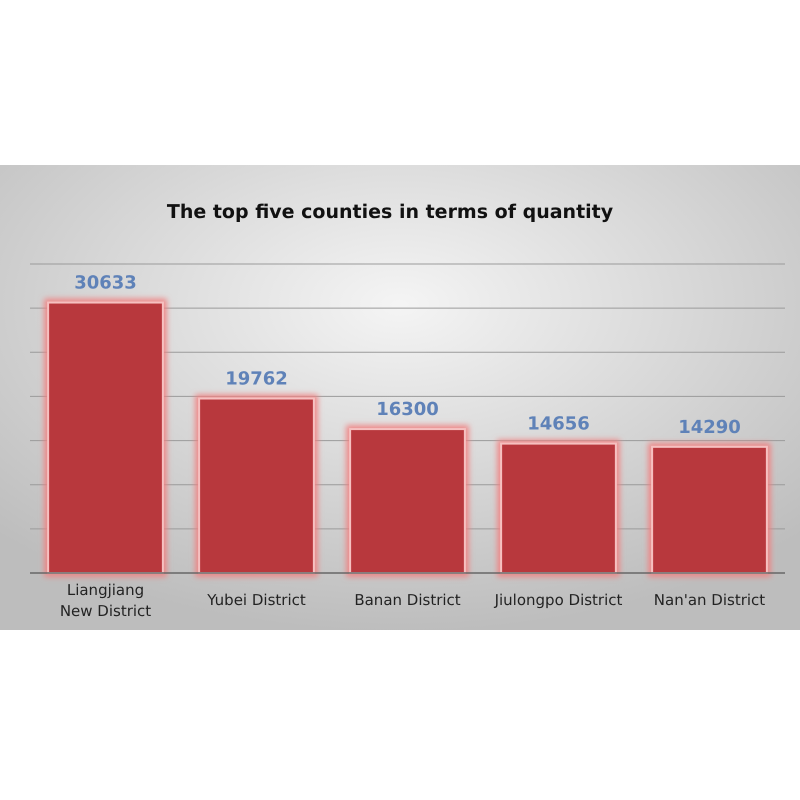  What do you see at coordinates (407, 409) in the screenshot?
I see `data-label: 16300` at bounding box center [407, 409].